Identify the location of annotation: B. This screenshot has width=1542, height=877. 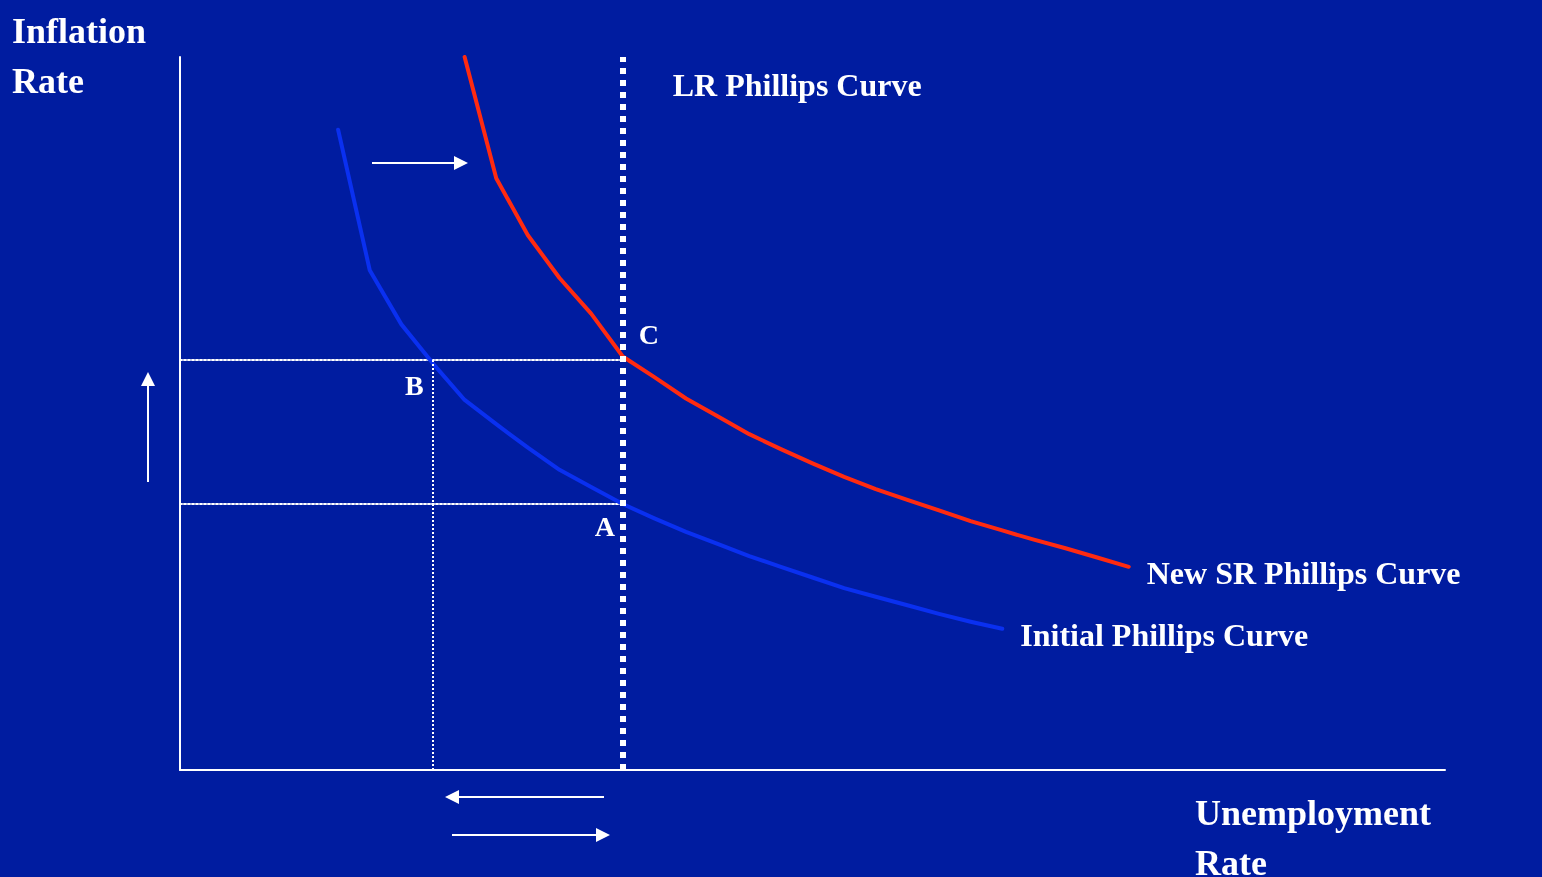
(414, 386).